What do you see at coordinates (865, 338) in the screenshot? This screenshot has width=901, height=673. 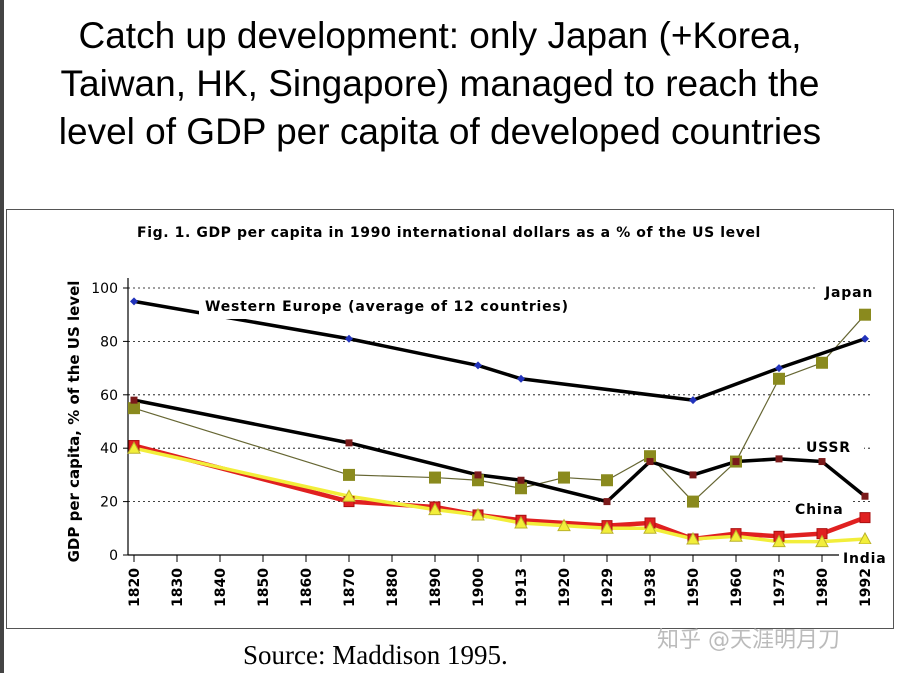 I see `point-western-1992` at bounding box center [865, 338].